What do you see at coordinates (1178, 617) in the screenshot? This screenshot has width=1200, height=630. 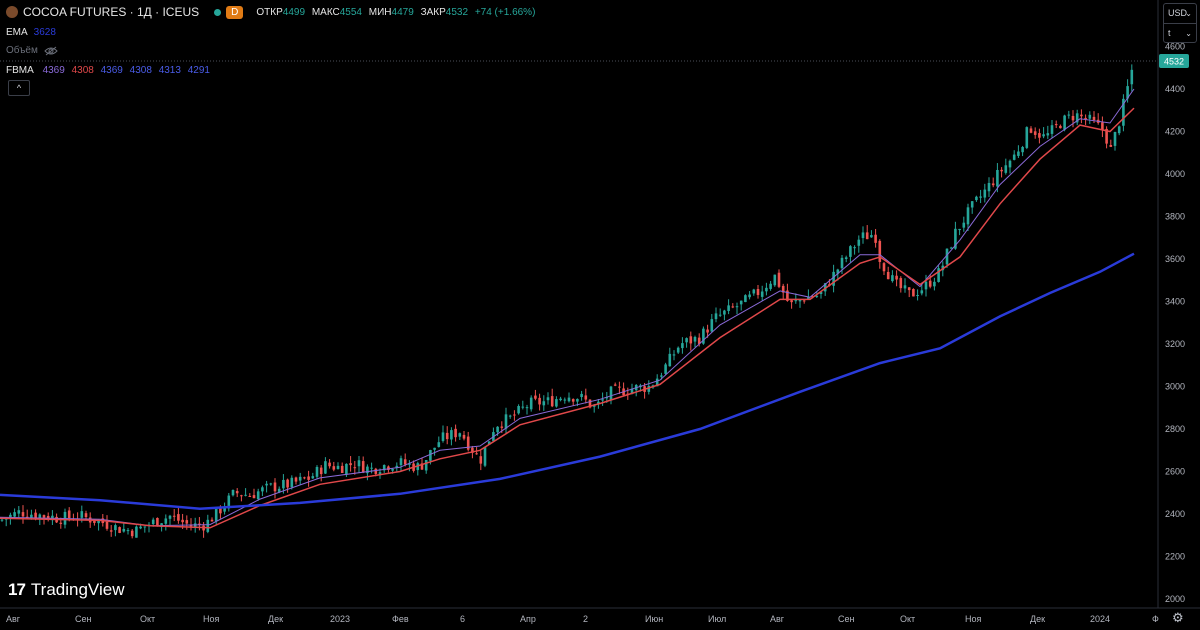 I see `gear-icon: ⚙` at bounding box center [1178, 617].